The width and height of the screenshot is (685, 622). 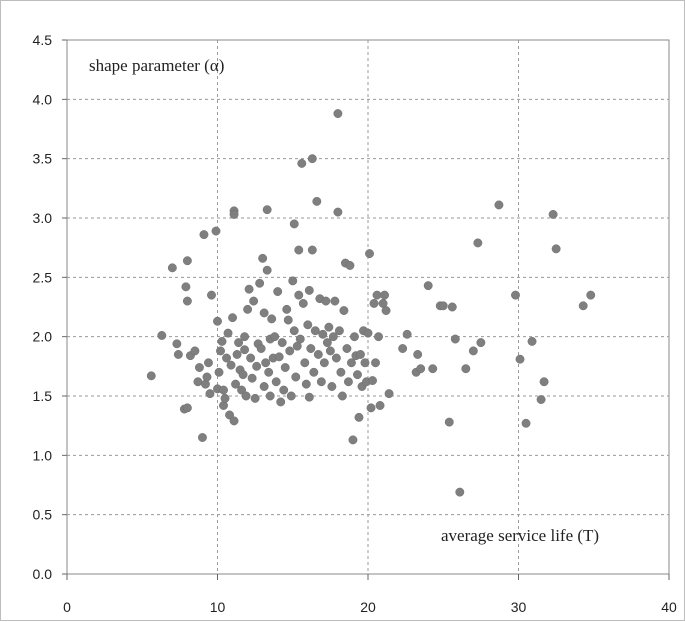 What do you see at coordinates (520, 535) in the screenshot?
I see `x-axis-title: average service life (T)` at bounding box center [520, 535].